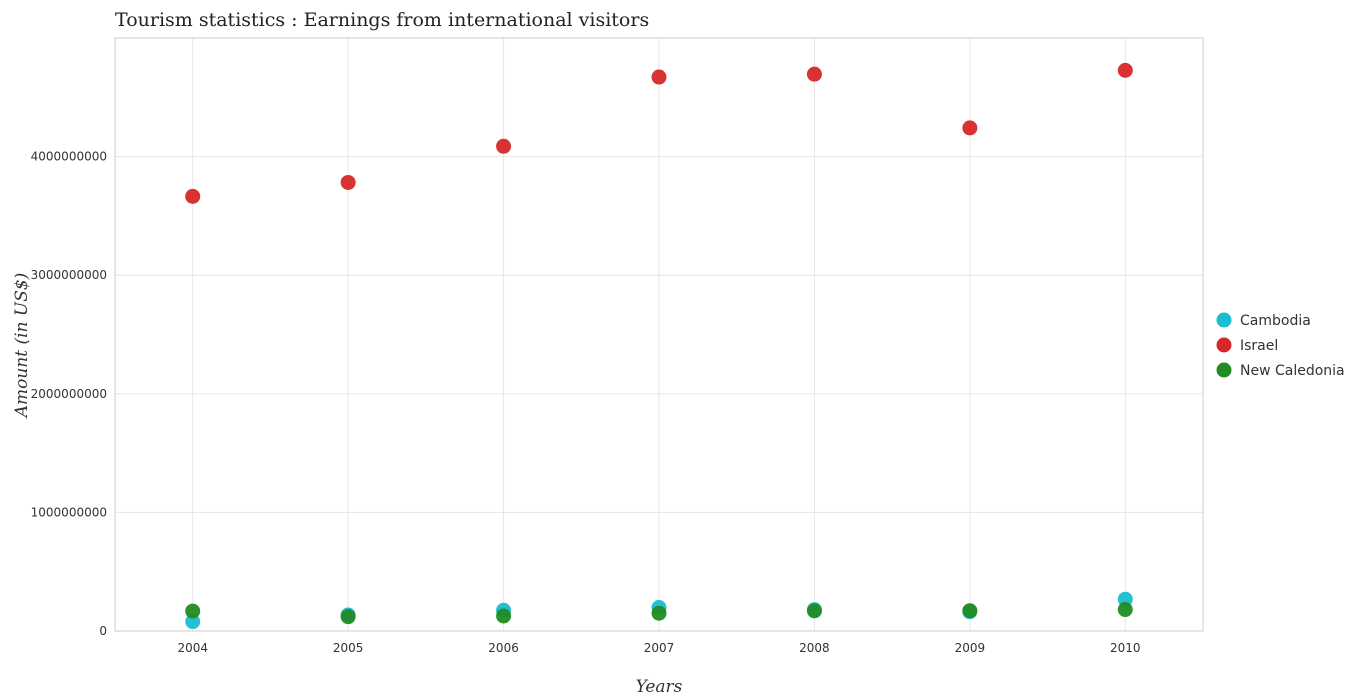  I want to click on x-tick-label: 2007, so click(659, 648).